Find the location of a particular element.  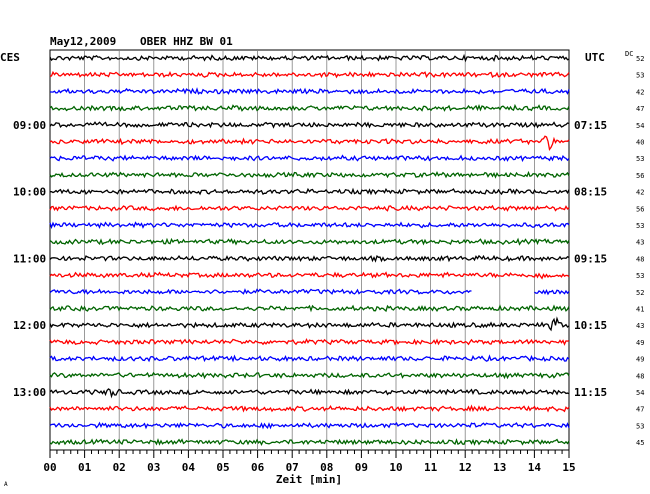

x-tick-label-02: 02 is located at coordinates (119, 467).